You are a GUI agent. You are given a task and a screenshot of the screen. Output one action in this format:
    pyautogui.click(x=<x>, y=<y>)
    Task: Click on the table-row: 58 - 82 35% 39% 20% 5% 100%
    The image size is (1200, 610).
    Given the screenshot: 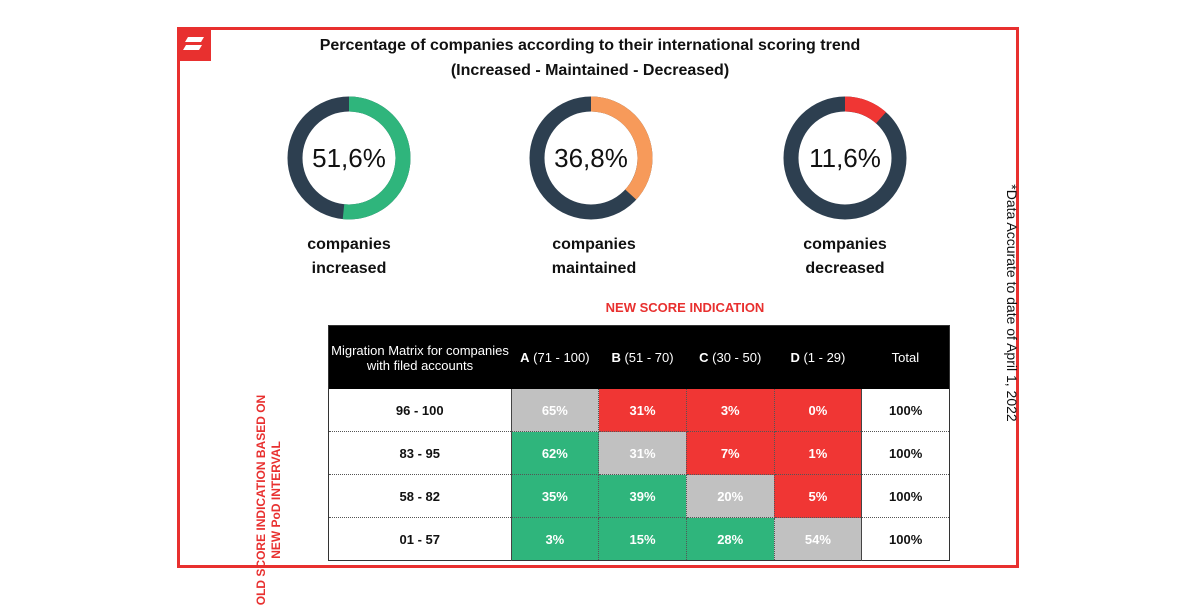 What is the action you would take?
    pyautogui.click(x=639, y=496)
    